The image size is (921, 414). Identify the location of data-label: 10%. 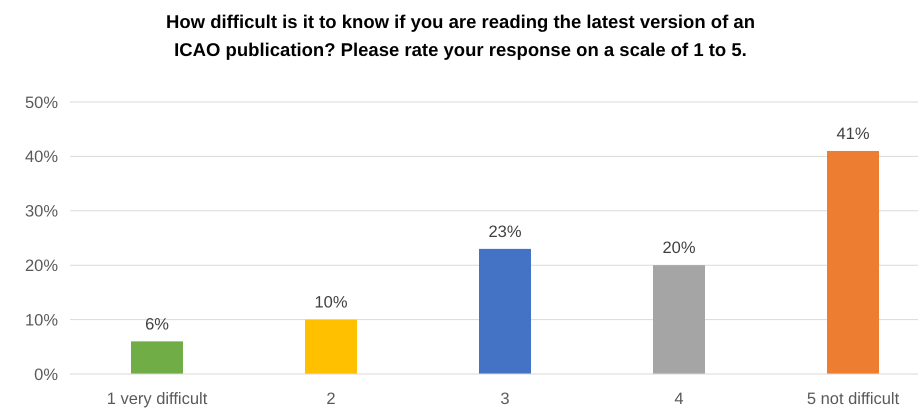
(331, 303).